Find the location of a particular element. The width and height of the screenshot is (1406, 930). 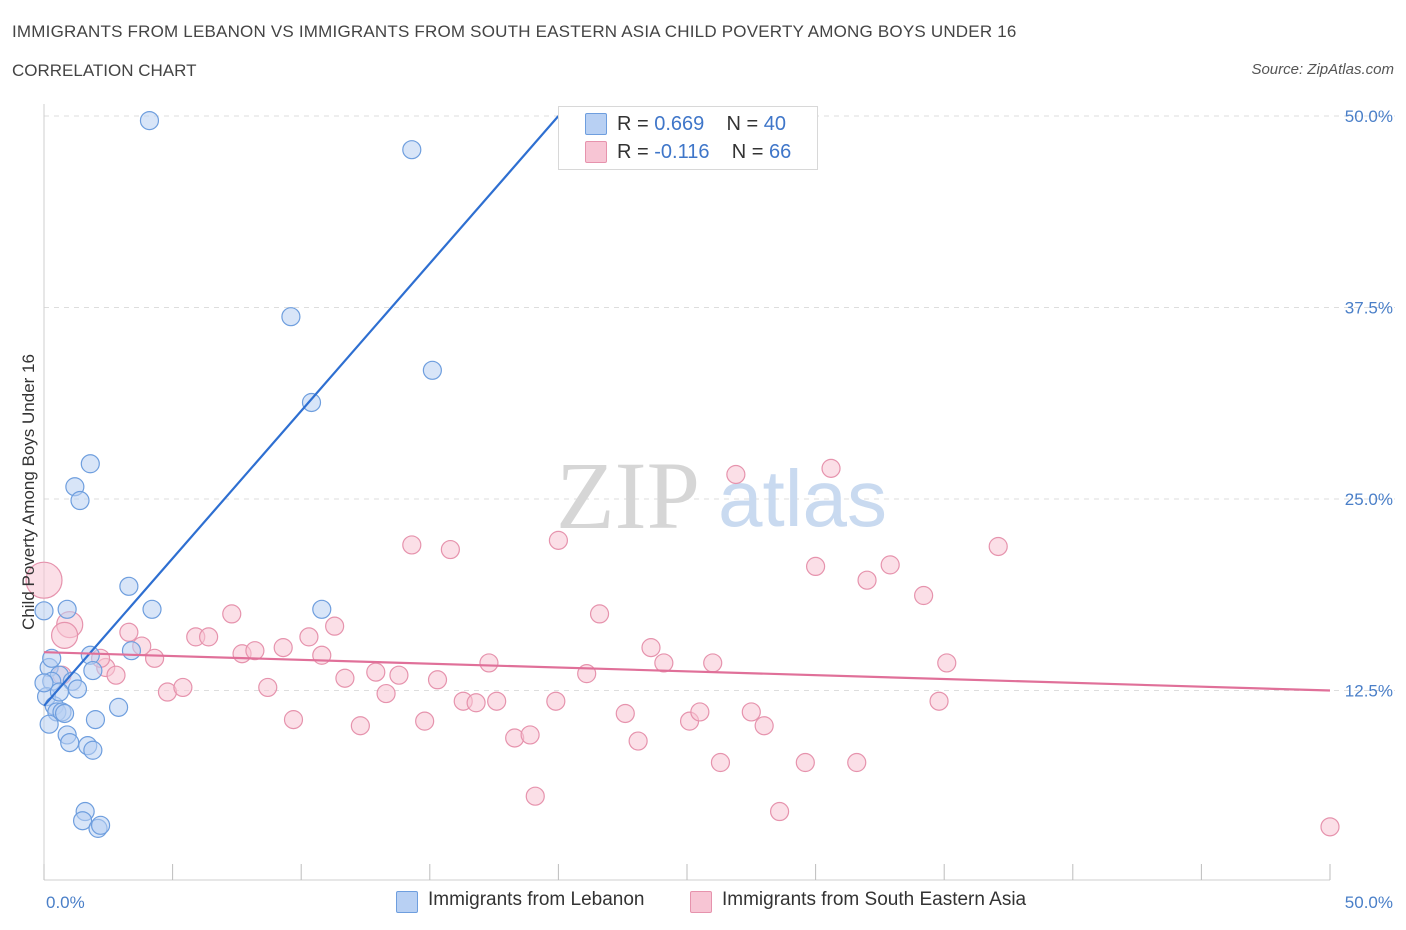

stats-legend: R = 0.669 N = 40 R = -0.116 N = 66 is located at coordinates (688, 138).